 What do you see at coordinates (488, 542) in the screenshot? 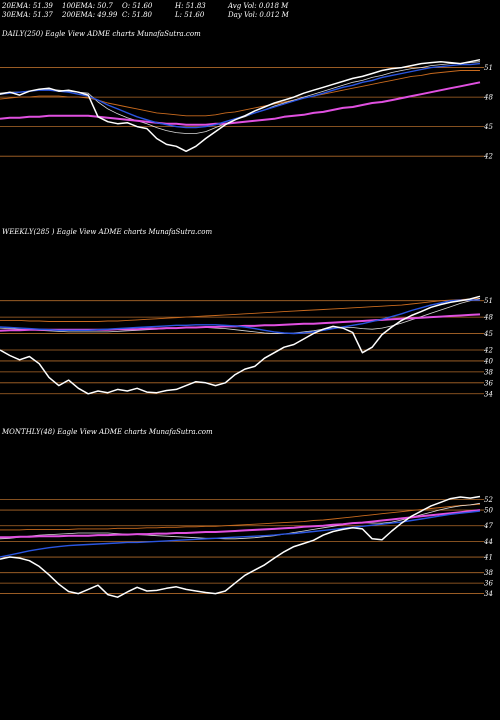
I see `monthly-tick-label: 44` at bounding box center [488, 542].